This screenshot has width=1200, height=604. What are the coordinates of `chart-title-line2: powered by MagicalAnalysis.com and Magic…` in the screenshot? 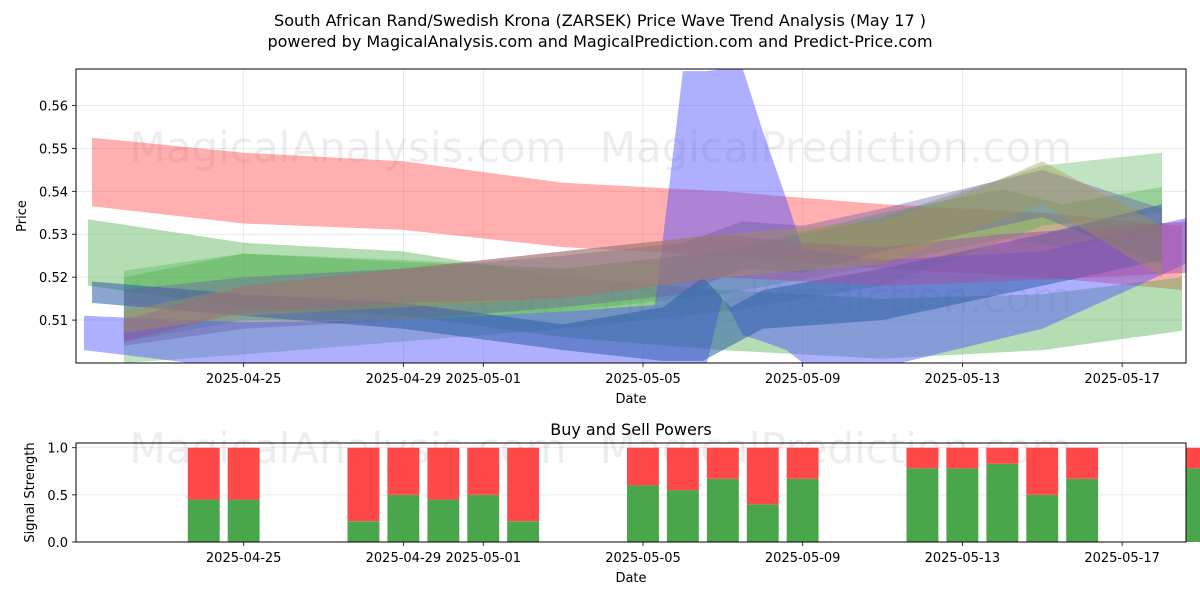 It's located at (599, 41).